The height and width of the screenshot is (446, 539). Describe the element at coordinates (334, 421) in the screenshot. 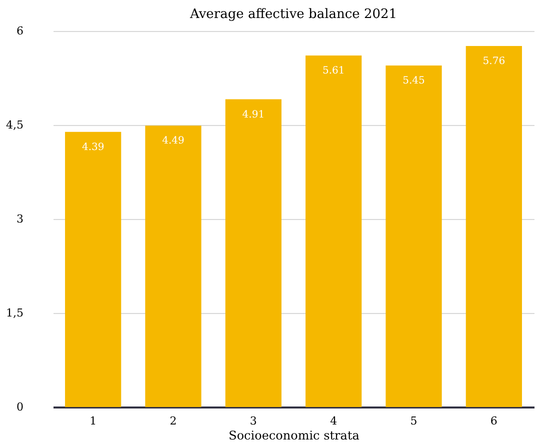

I see `x-tick-label: 4` at that location.